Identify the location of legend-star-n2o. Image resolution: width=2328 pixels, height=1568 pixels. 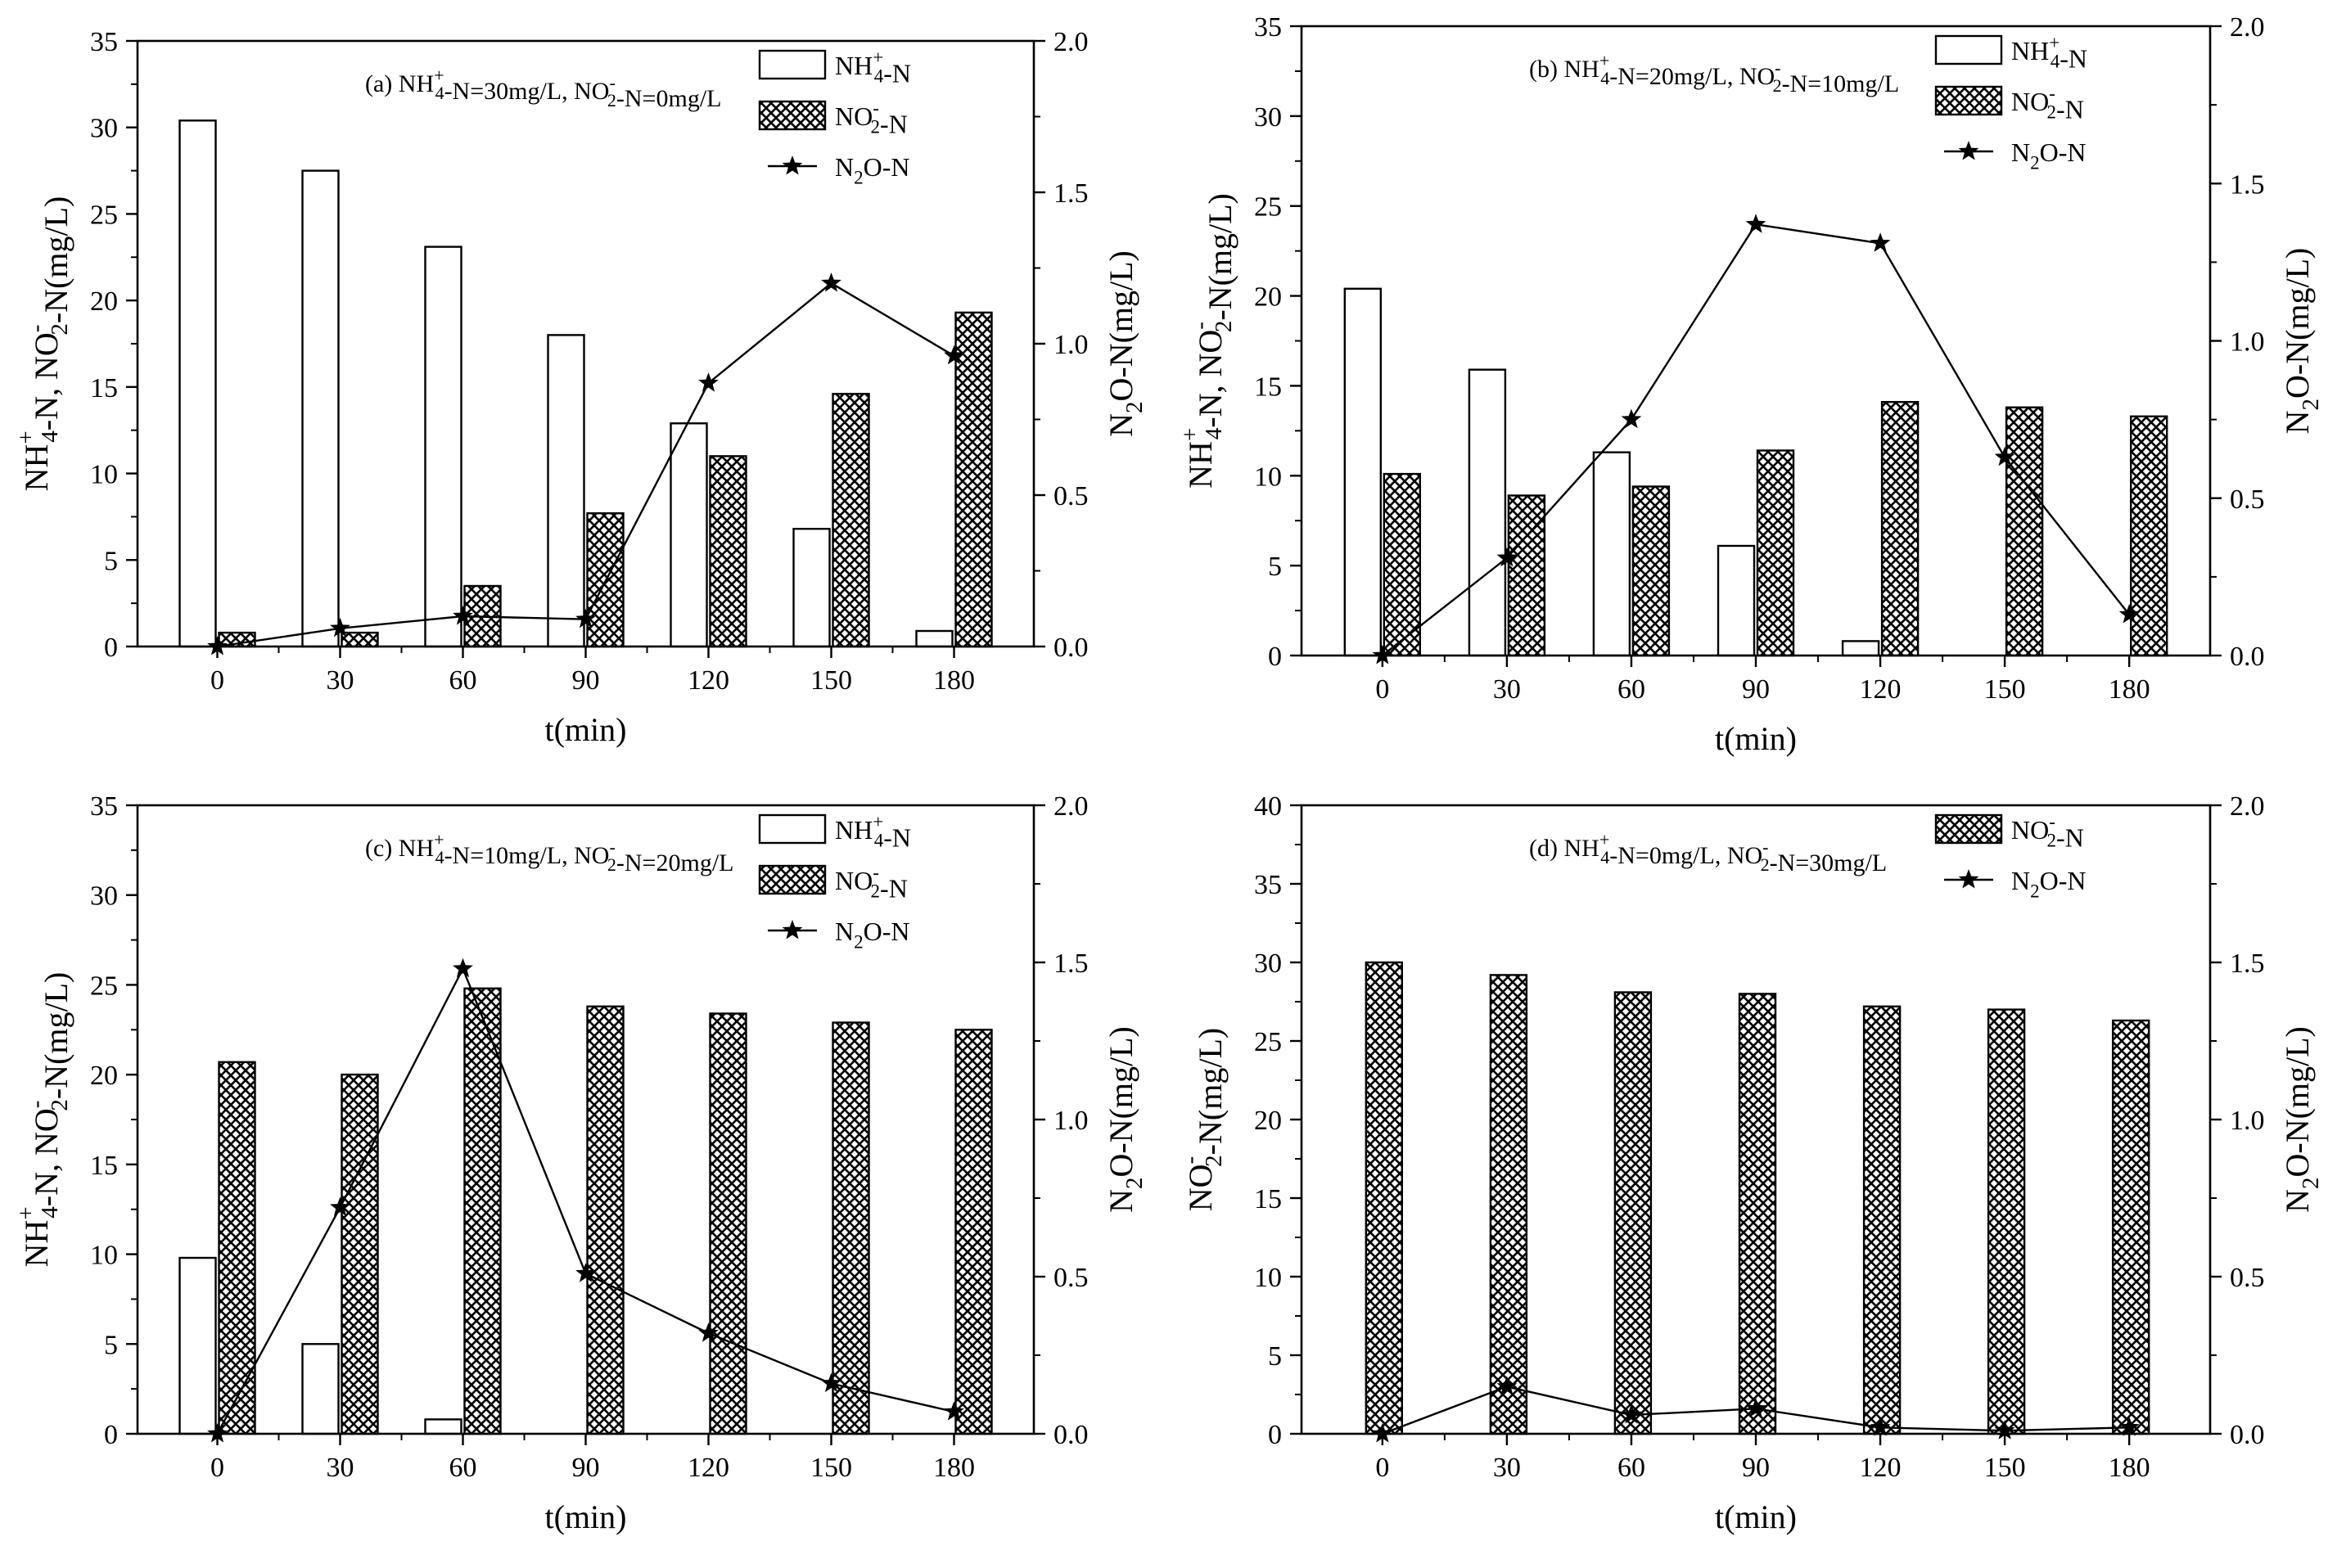
(1968, 879).